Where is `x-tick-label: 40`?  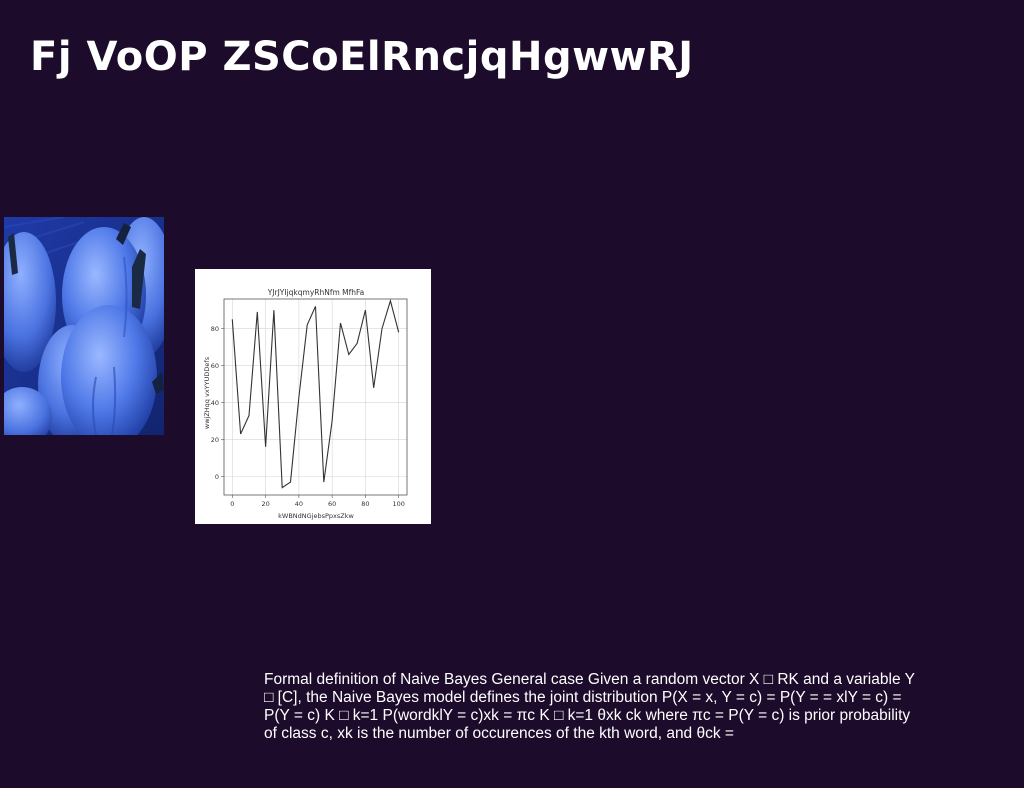 x-tick-label: 40 is located at coordinates (299, 504).